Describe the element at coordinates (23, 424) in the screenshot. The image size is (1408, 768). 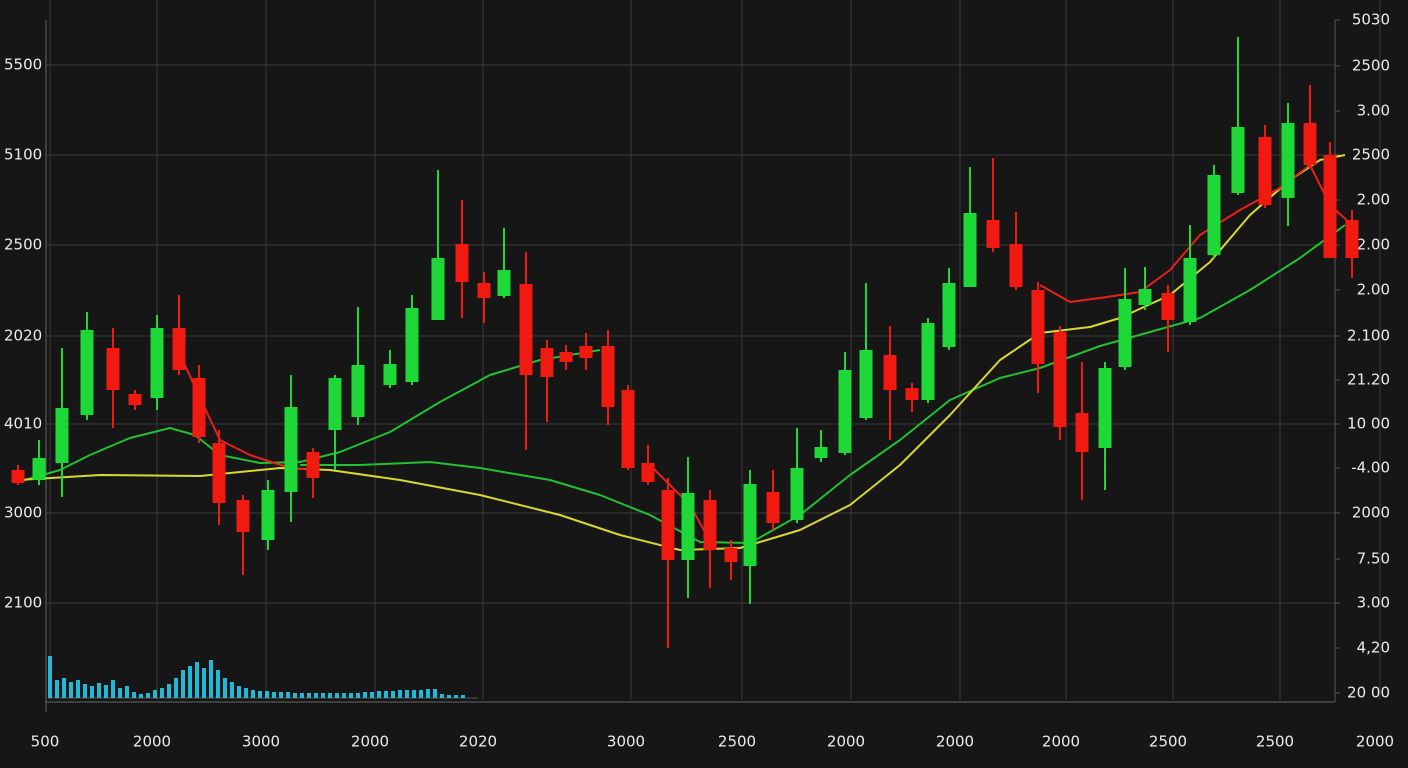
I see `y-tick-label: 4010` at that location.